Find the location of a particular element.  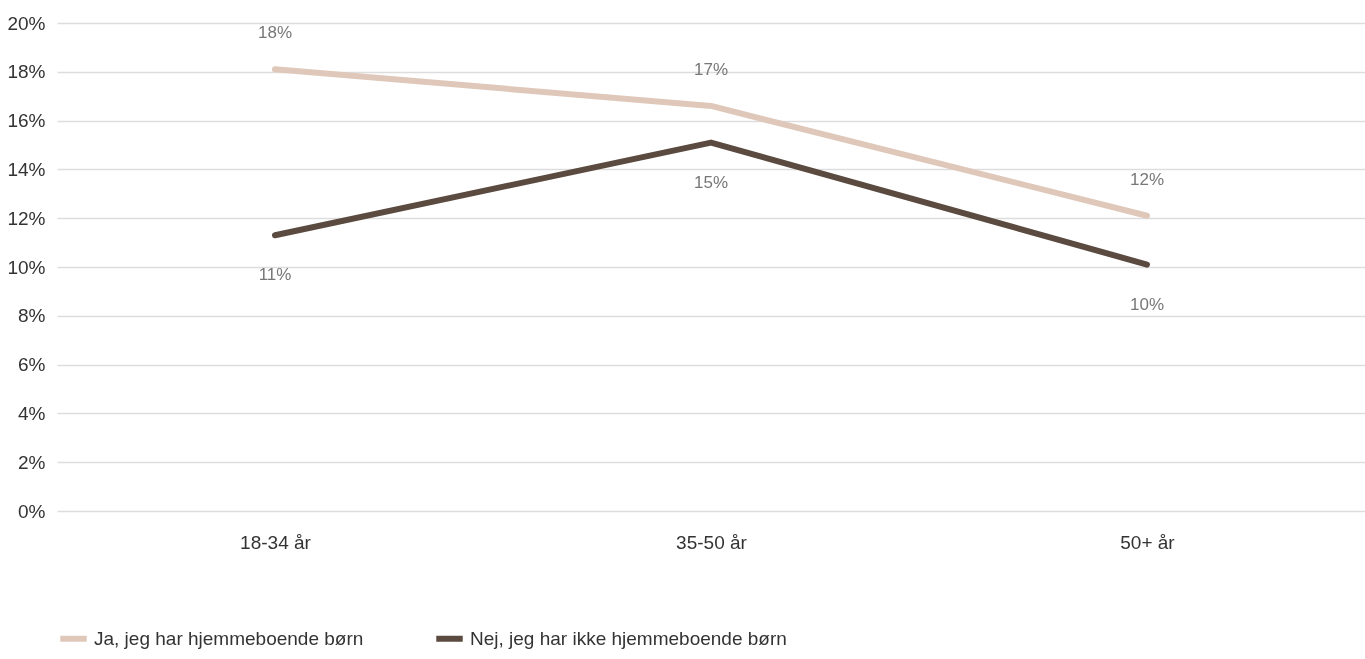

y-tick-label: 10% is located at coordinates (26, 267).